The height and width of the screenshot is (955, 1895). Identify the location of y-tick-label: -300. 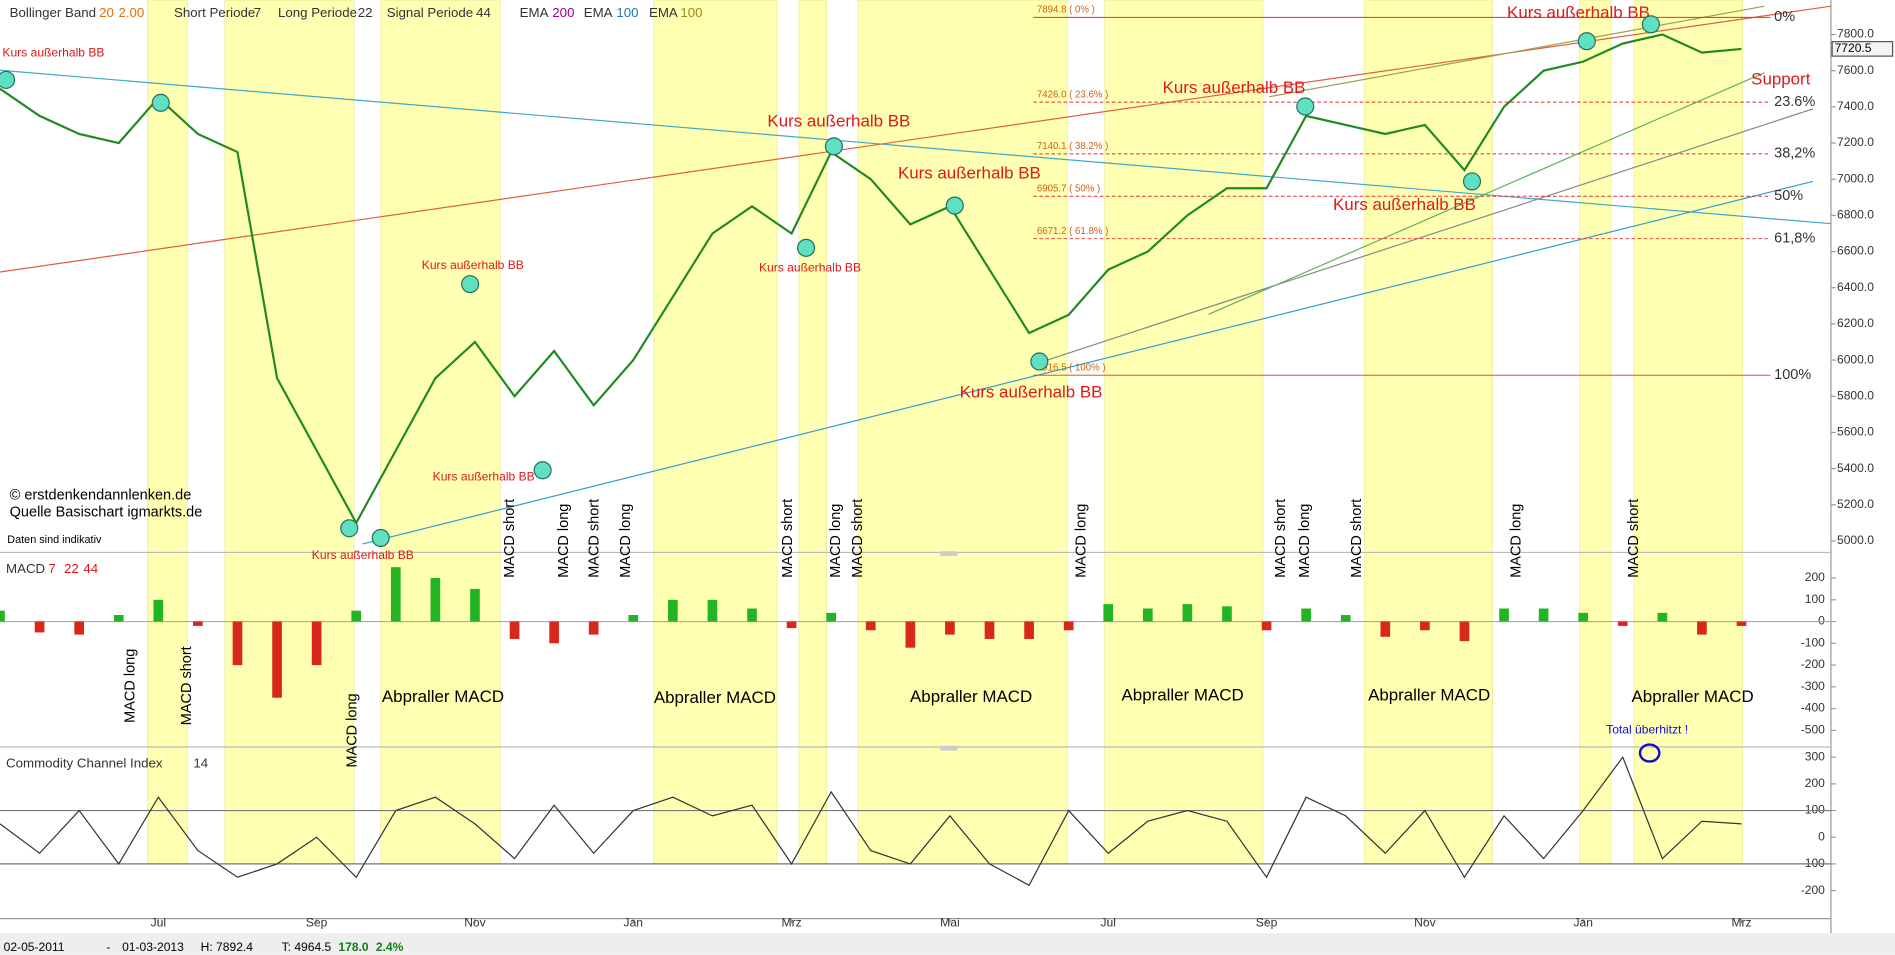
(1813, 686).